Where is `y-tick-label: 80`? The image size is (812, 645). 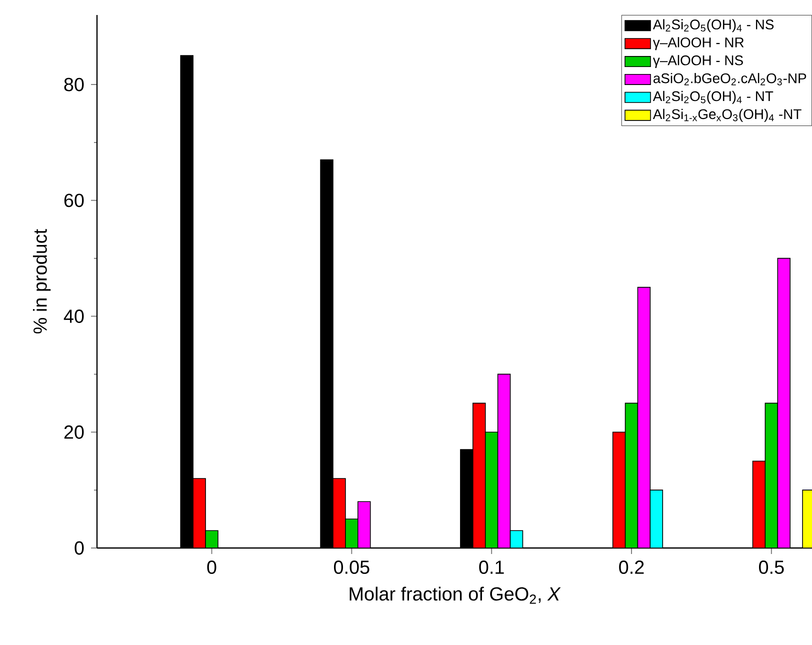 y-tick-label: 80 is located at coordinates (74, 85).